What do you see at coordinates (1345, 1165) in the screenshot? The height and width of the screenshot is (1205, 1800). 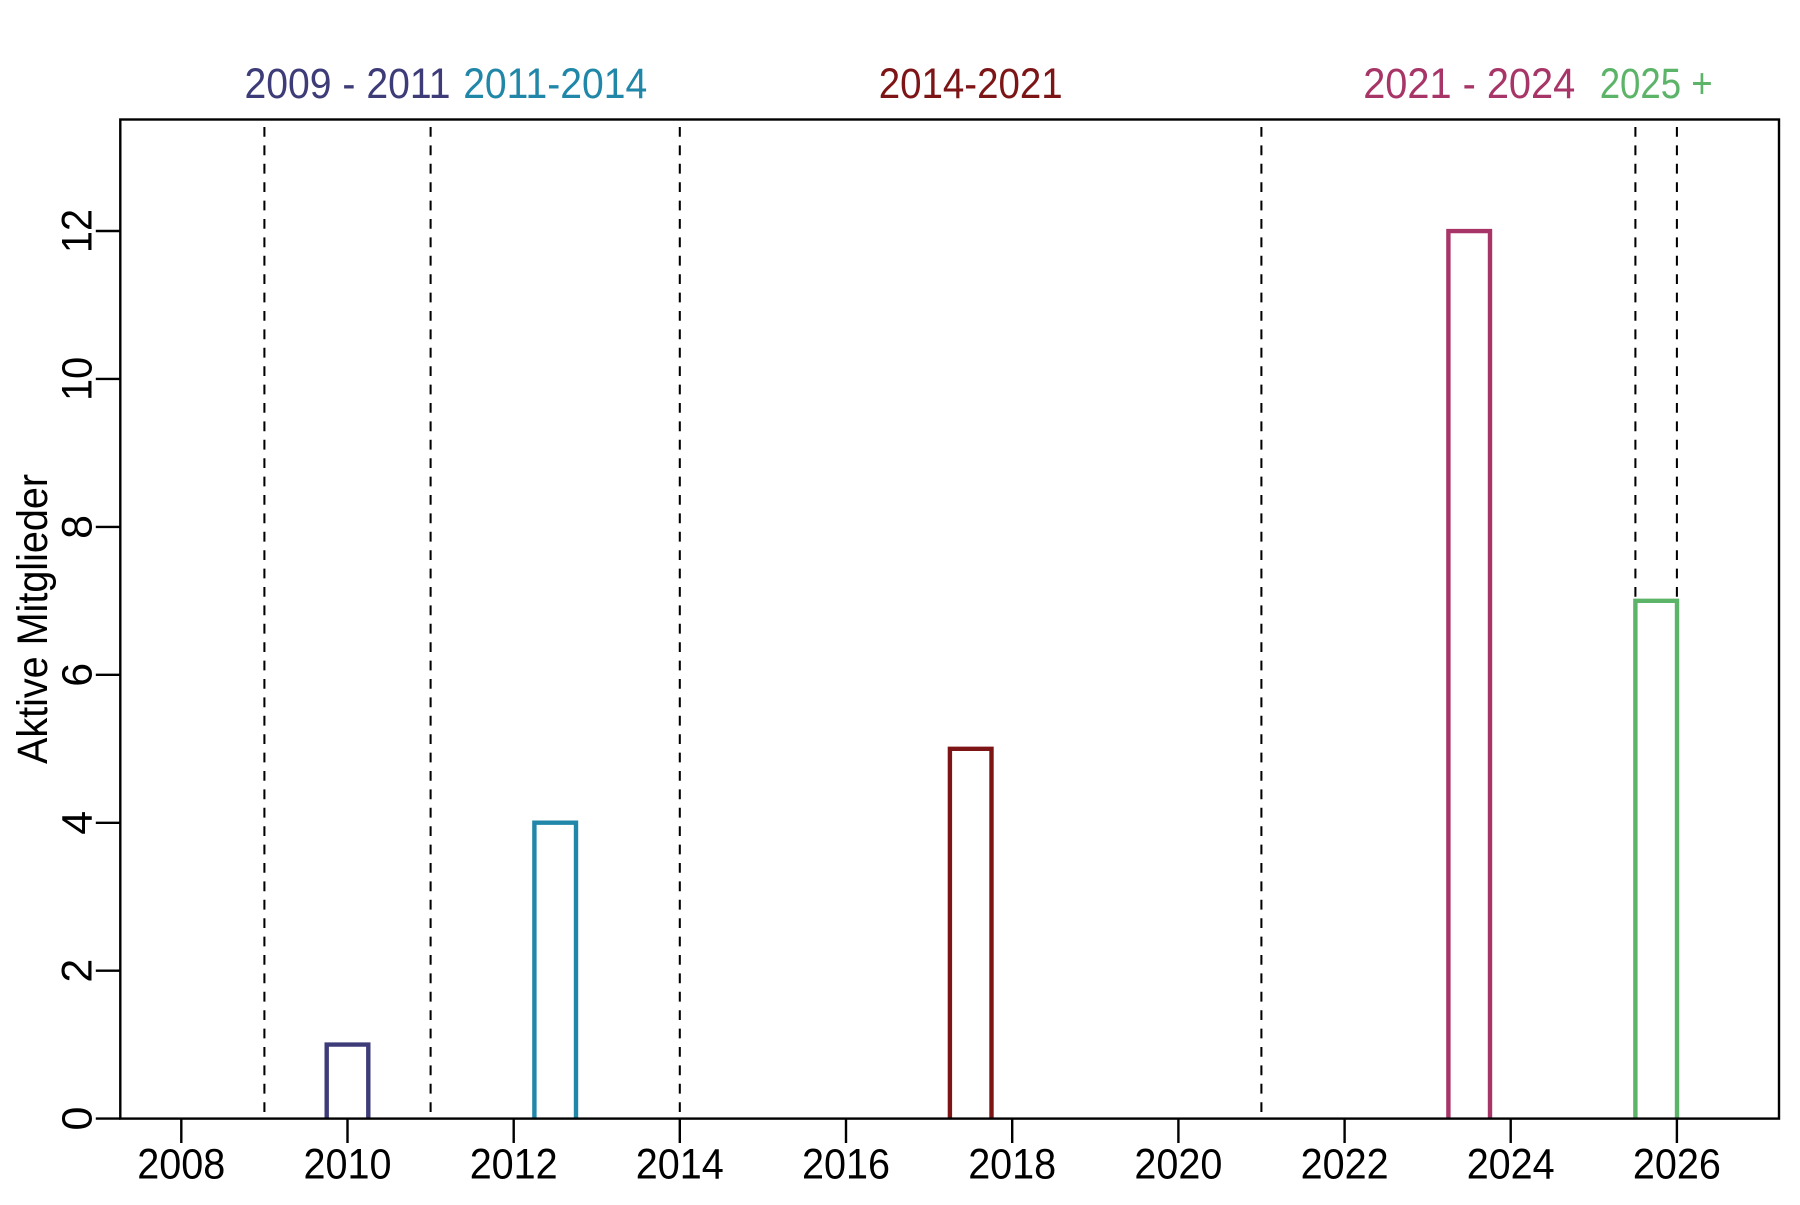 I see `svg-text: 2022` at bounding box center [1345, 1165].